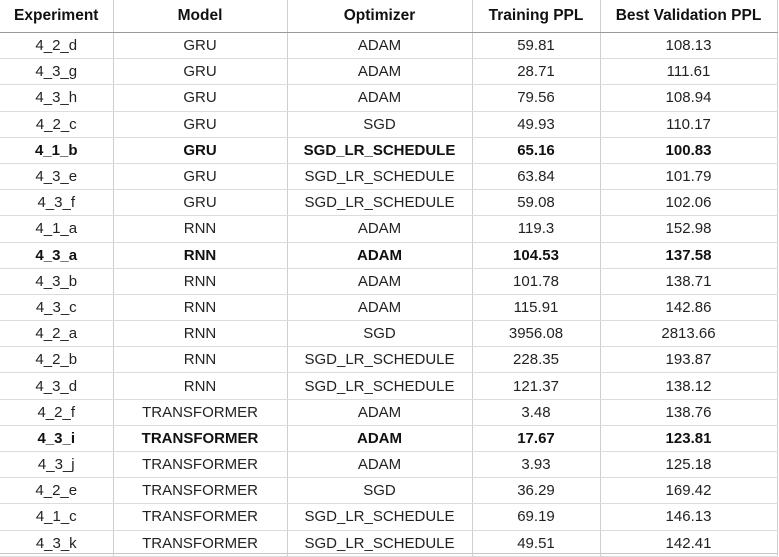 Image resolution: width=779 pixels, height=557 pixels. Describe the element at coordinates (57, 255) in the screenshot. I see `cell-experiment: 4_3_a` at that location.